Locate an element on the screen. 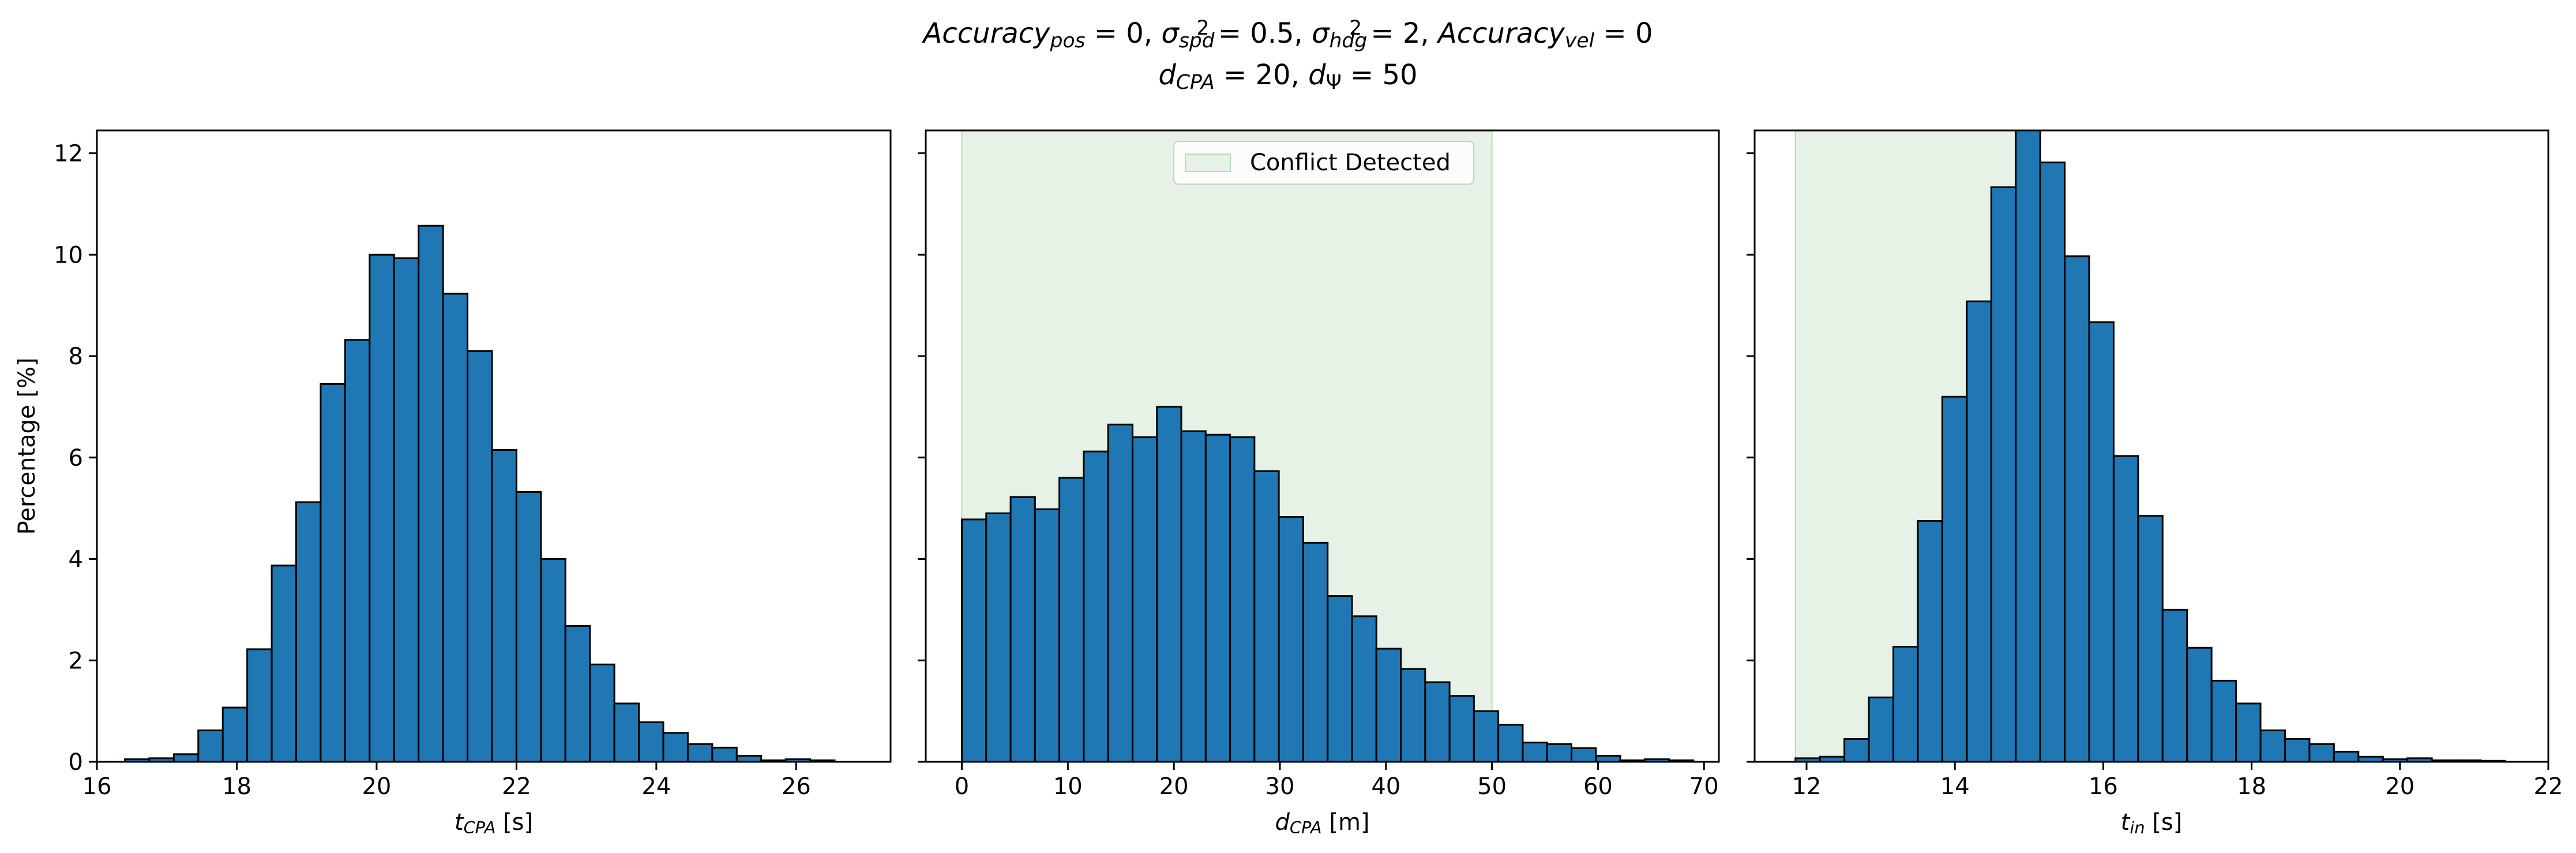 This screenshot has width=2576, height=853. y-axis-label: Percentage [%] is located at coordinates (27, 446).